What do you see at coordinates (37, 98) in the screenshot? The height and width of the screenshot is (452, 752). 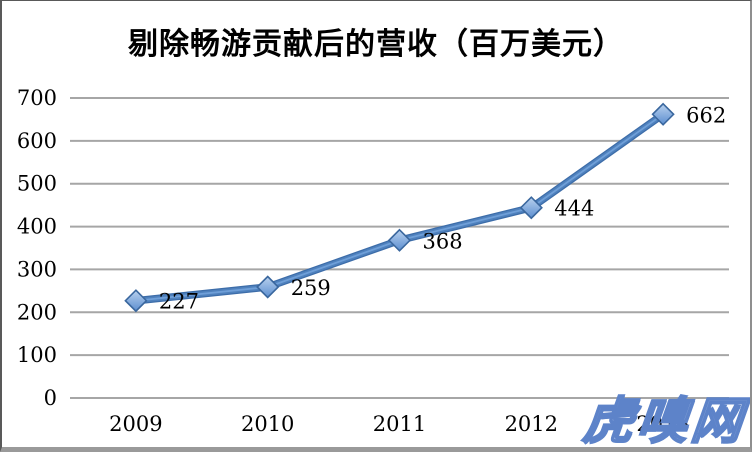 I see `y-tick-label: 700` at bounding box center [37, 98].